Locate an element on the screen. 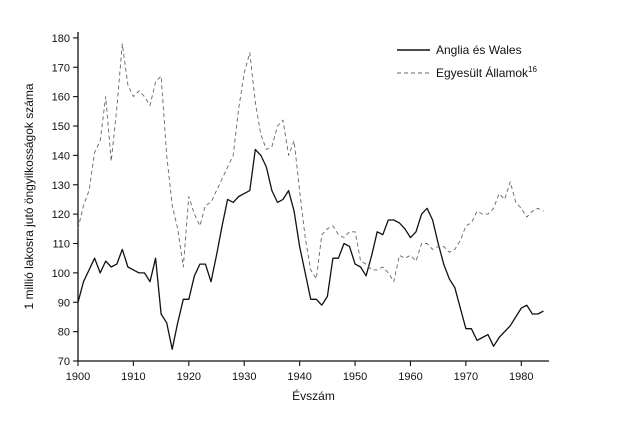 The height and width of the screenshot is (433, 640). legend-superscript: 16 is located at coordinates (532, 69).